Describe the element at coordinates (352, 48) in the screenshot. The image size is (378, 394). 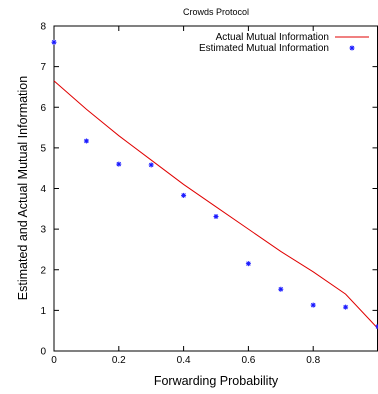
I see `legend-swatch-estimated` at that location.